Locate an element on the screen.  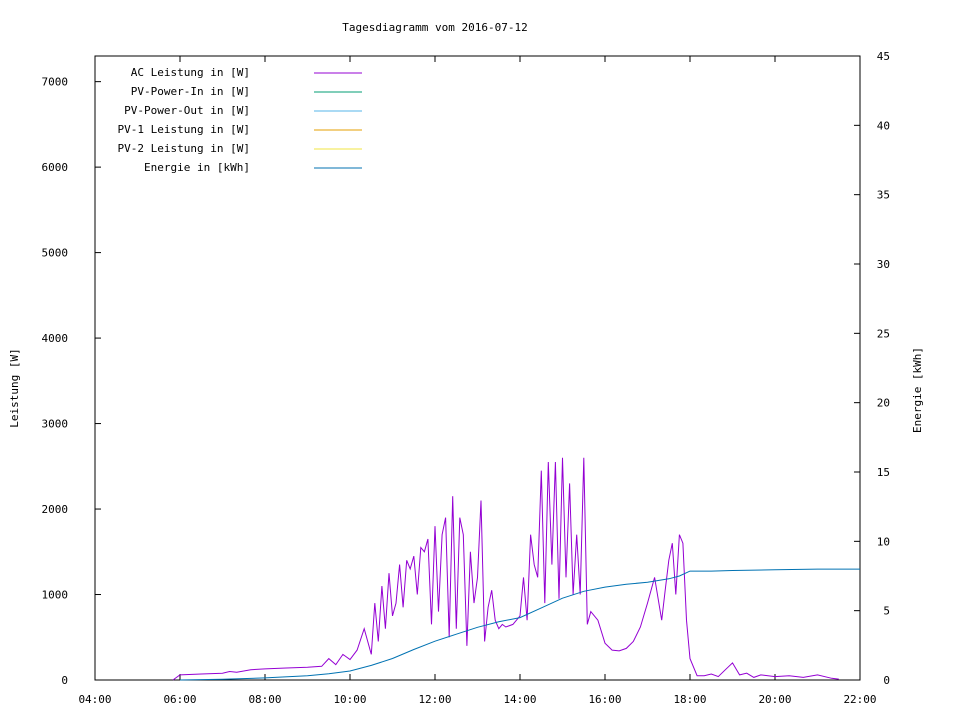
y-tick-label: 1000 is located at coordinates (55, 595).